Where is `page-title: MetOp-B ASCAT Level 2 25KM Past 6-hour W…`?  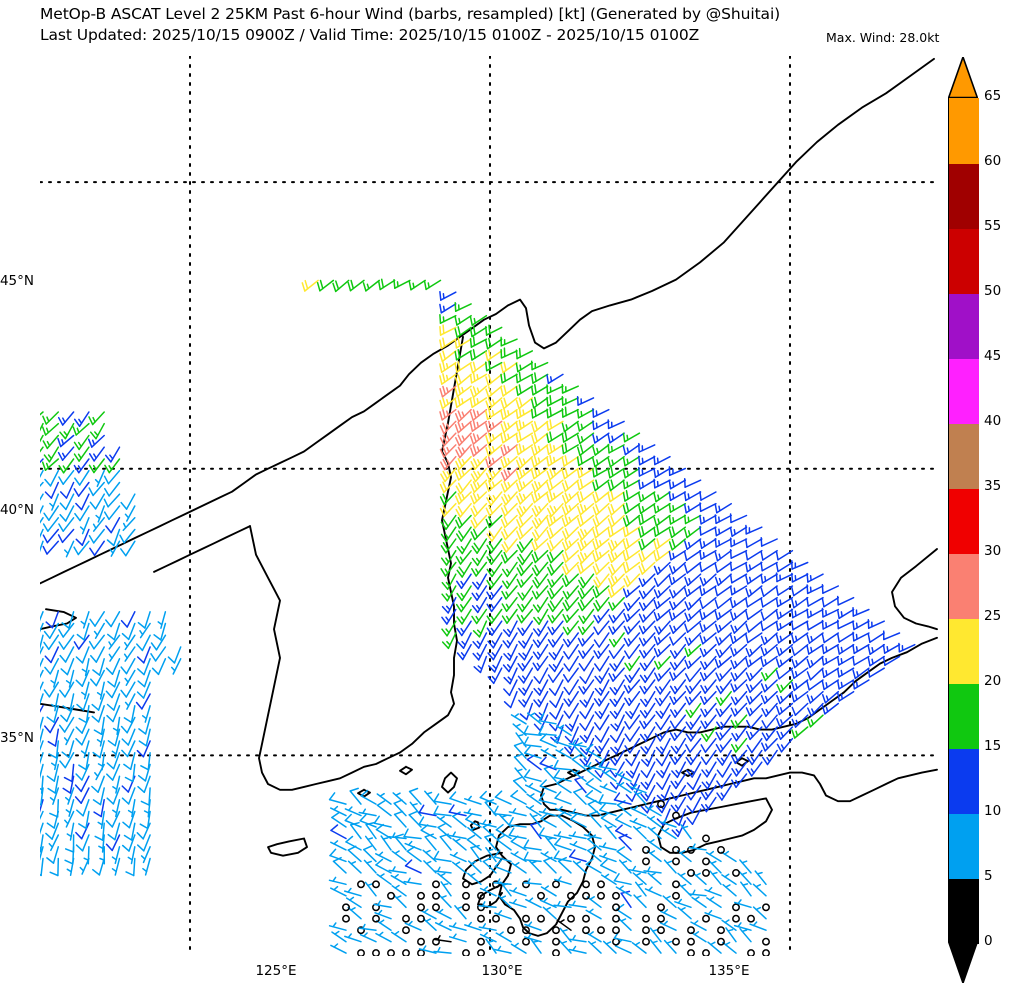
page-title: MetOp-B ASCAT Level 2 25KM Past 6-hour W… is located at coordinates (410, 14).